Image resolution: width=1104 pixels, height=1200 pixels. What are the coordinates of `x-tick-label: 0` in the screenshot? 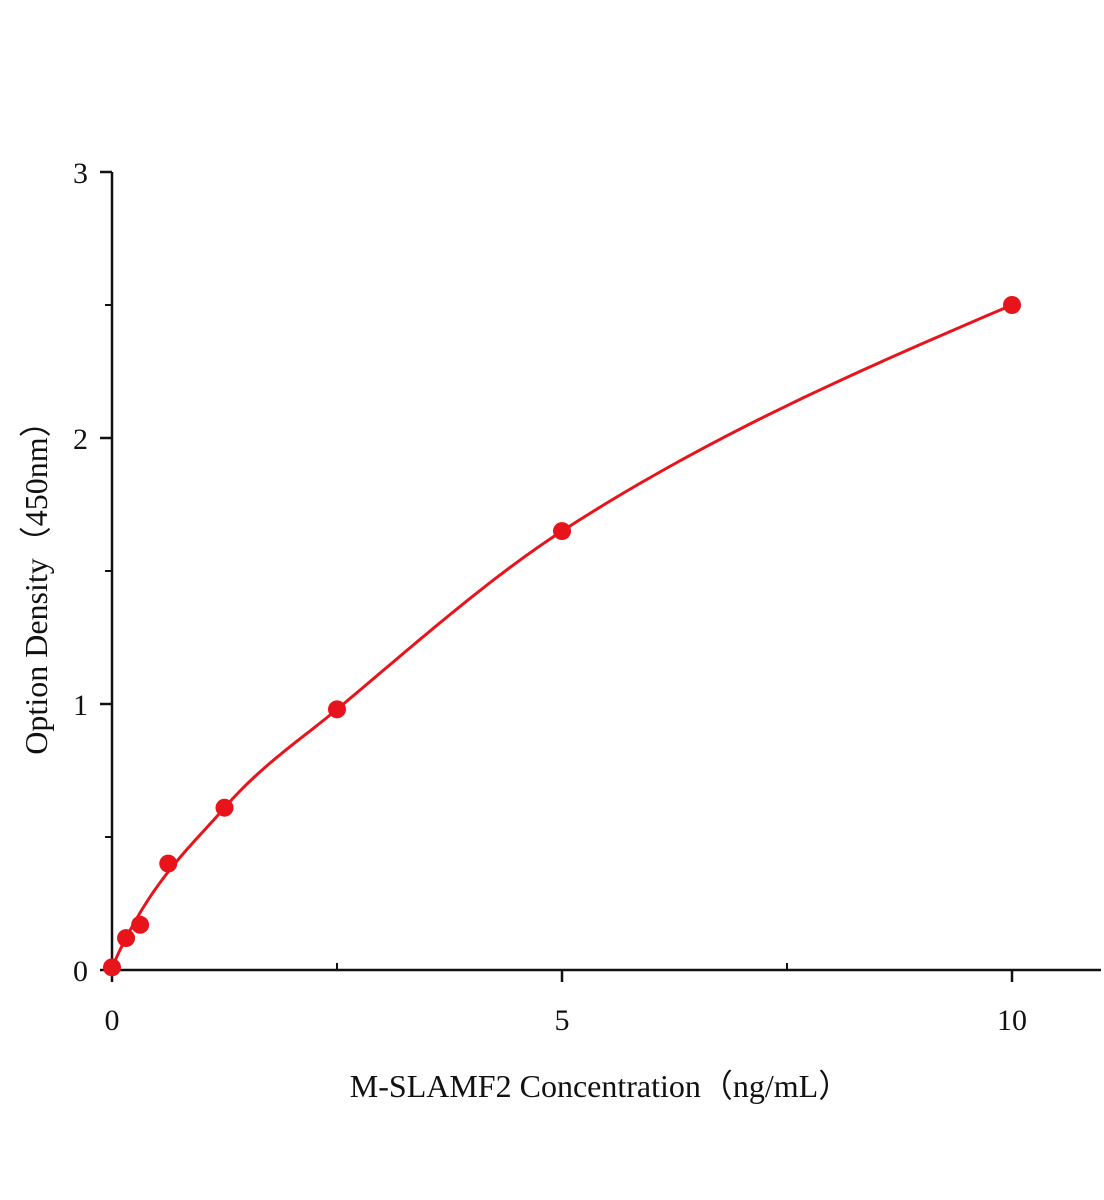 It's located at (112, 1020).